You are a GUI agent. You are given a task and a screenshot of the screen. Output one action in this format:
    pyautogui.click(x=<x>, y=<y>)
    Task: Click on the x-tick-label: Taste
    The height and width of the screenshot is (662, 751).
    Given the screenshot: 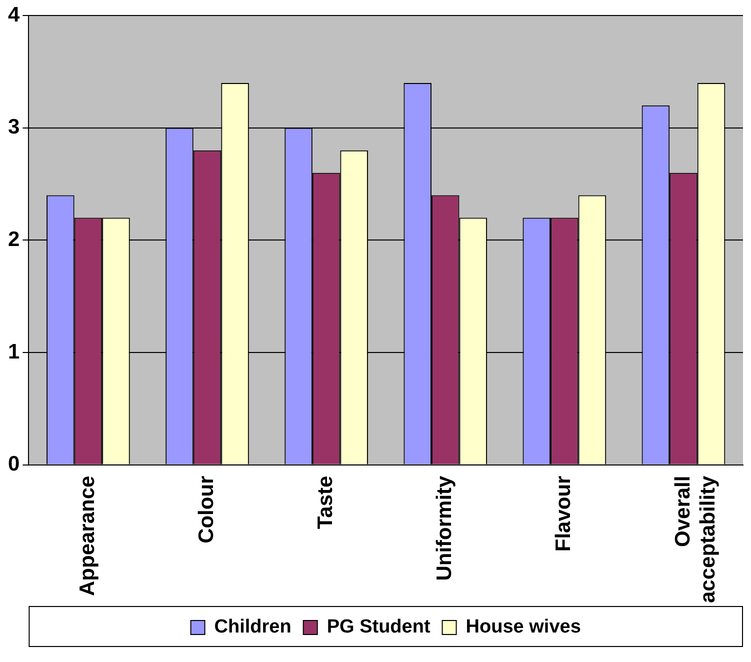 What is the action you would take?
    pyautogui.click(x=326, y=503)
    